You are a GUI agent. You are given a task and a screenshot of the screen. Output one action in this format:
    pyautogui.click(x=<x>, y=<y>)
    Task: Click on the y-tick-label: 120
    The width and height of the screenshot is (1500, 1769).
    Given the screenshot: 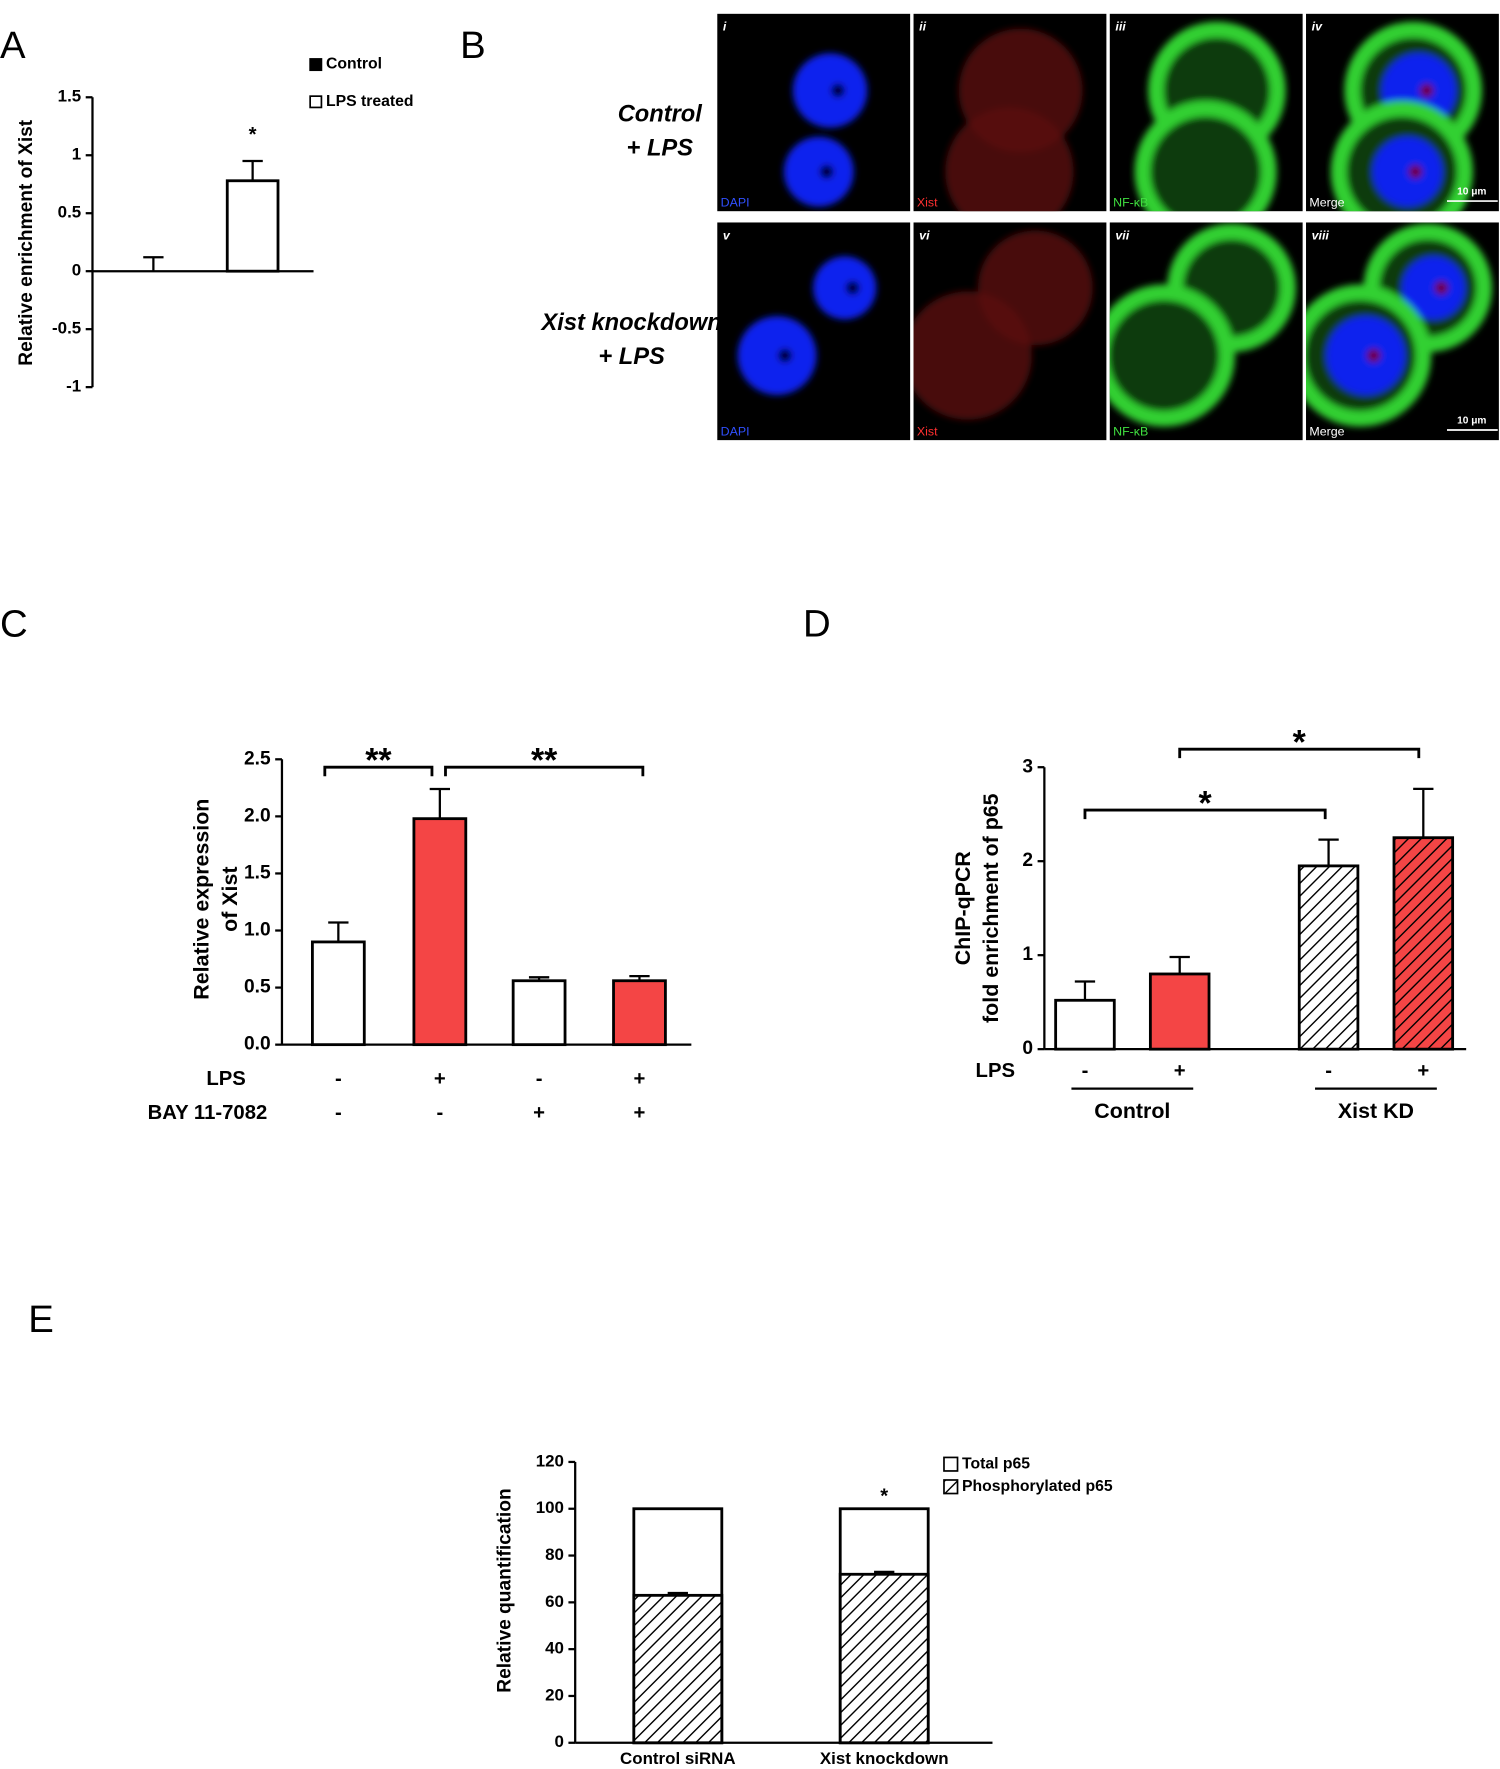 What is the action you would take?
    pyautogui.click(x=550, y=1460)
    